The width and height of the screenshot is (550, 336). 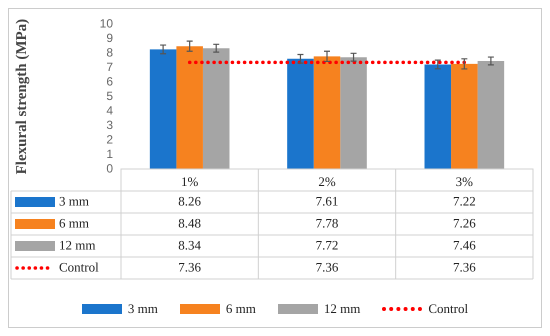 I want to click on y-tick-label: 2, so click(x=110, y=139).